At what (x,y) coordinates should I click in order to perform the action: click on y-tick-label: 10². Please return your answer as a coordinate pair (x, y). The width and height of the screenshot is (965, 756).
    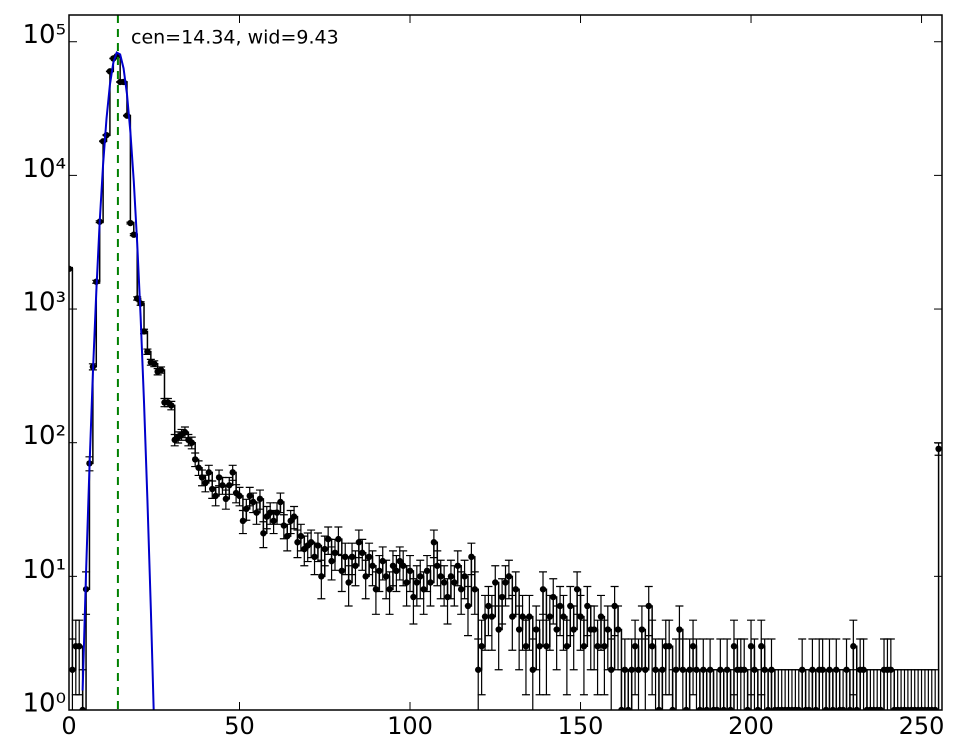
    Looking at the image, I should click on (44, 436).